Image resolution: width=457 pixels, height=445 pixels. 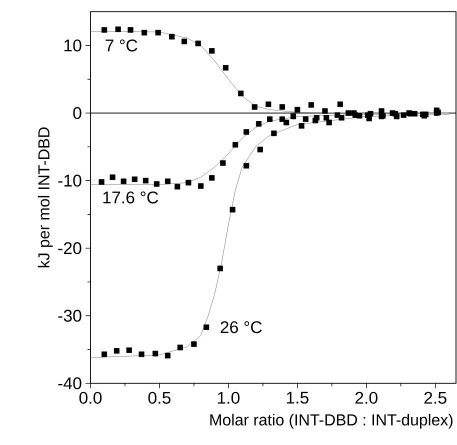 What do you see at coordinates (122, 45) in the screenshot?
I see `legend-label: 7 °C` at bounding box center [122, 45].